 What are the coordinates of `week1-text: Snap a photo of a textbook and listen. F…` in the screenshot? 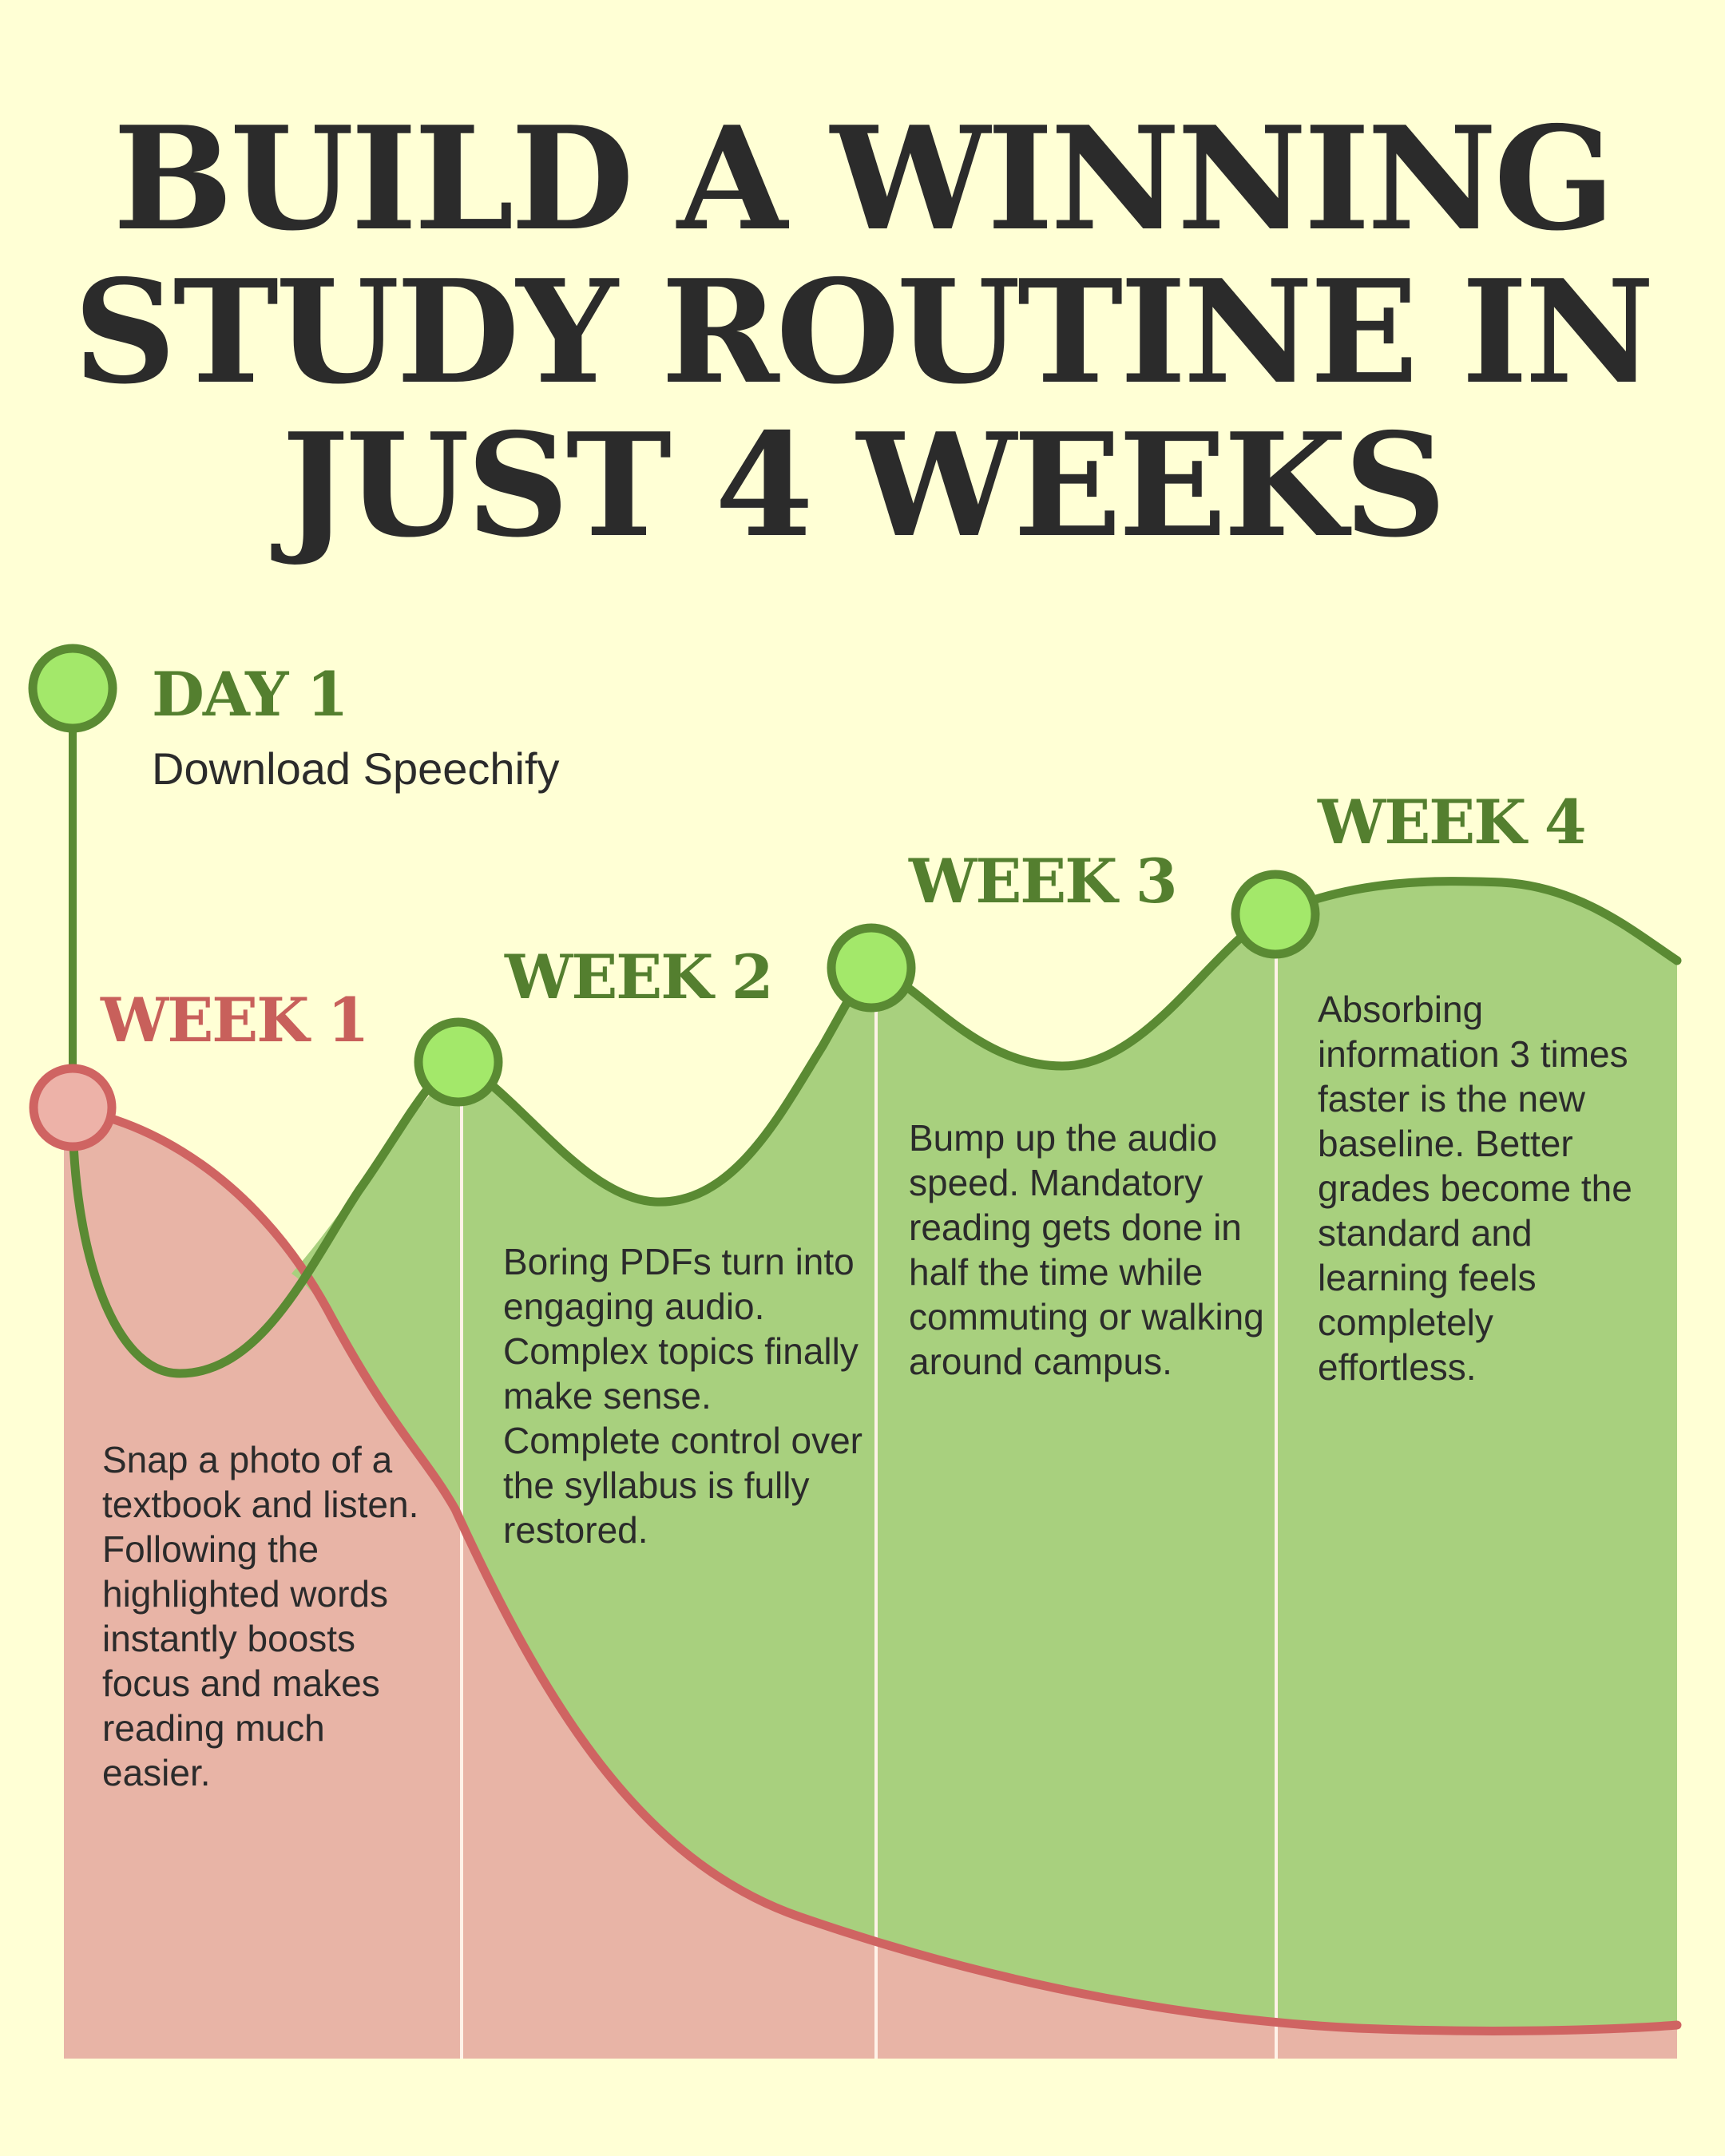 It's located at (261, 1616).